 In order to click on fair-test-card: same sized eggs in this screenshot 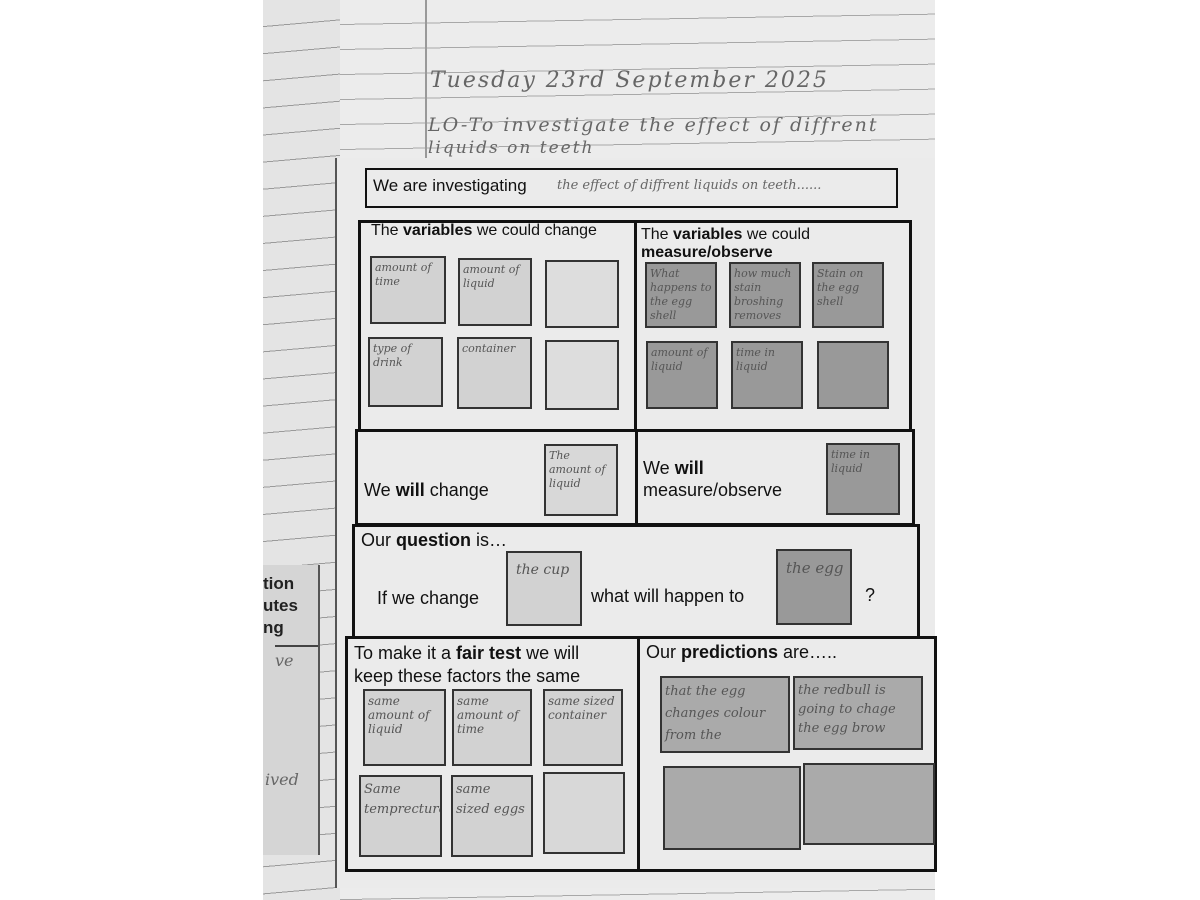, I will do `click(492, 816)`.